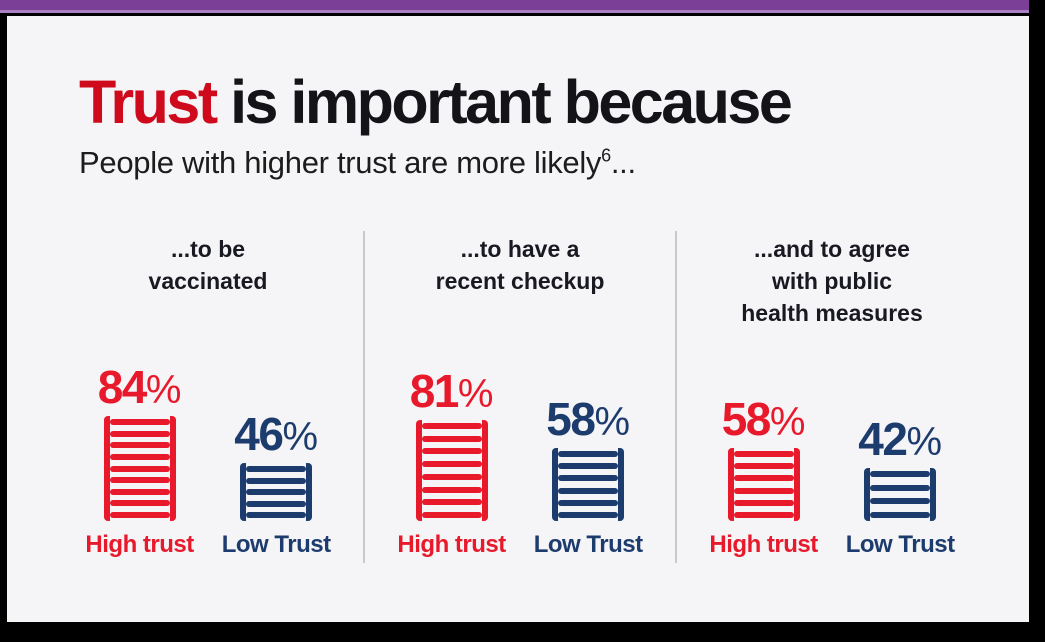 The height and width of the screenshot is (642, 1045). I want to click on low-trust-stat: 46% Low Trust, so click(276, 483).